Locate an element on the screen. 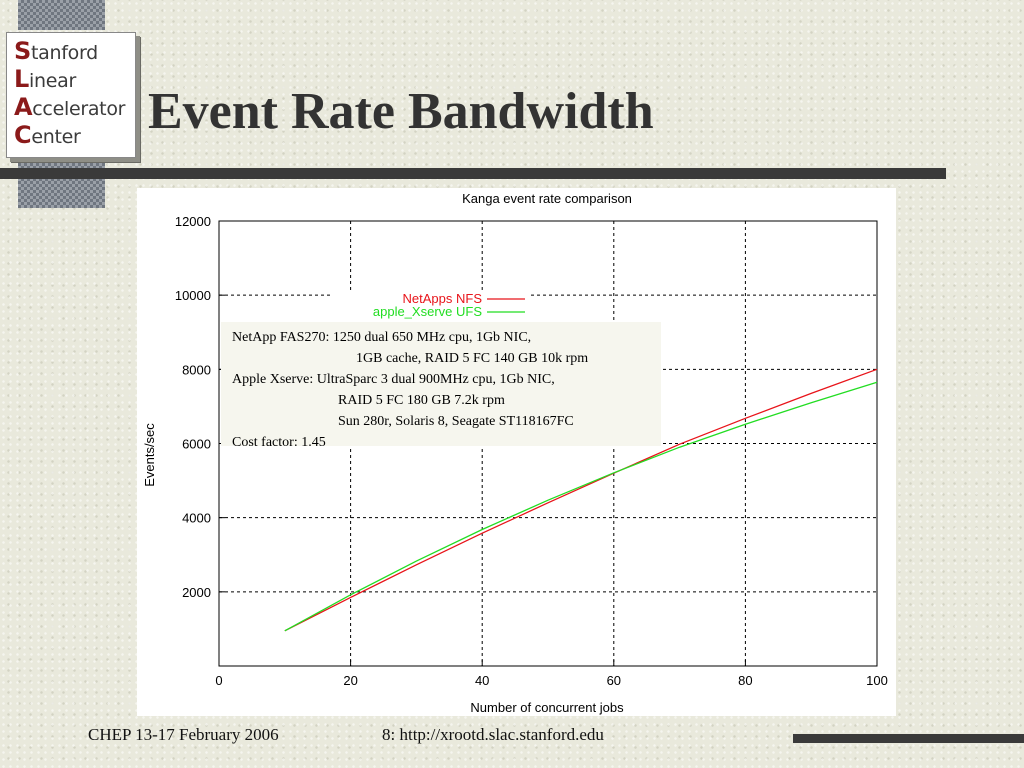 Image resolution: width=1024 pixels, height=768 pixels. logo-line-4: Center is located at coordinates (47, 135).